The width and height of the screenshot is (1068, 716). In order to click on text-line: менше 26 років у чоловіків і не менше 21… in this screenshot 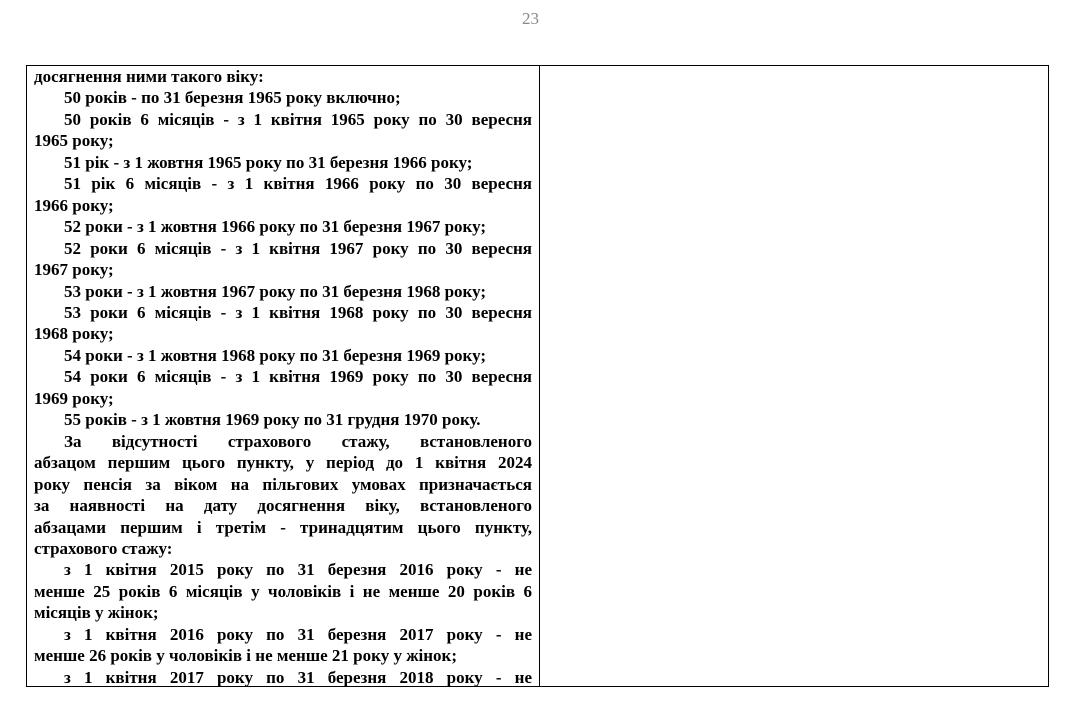, I will do `click(245, 656)`.